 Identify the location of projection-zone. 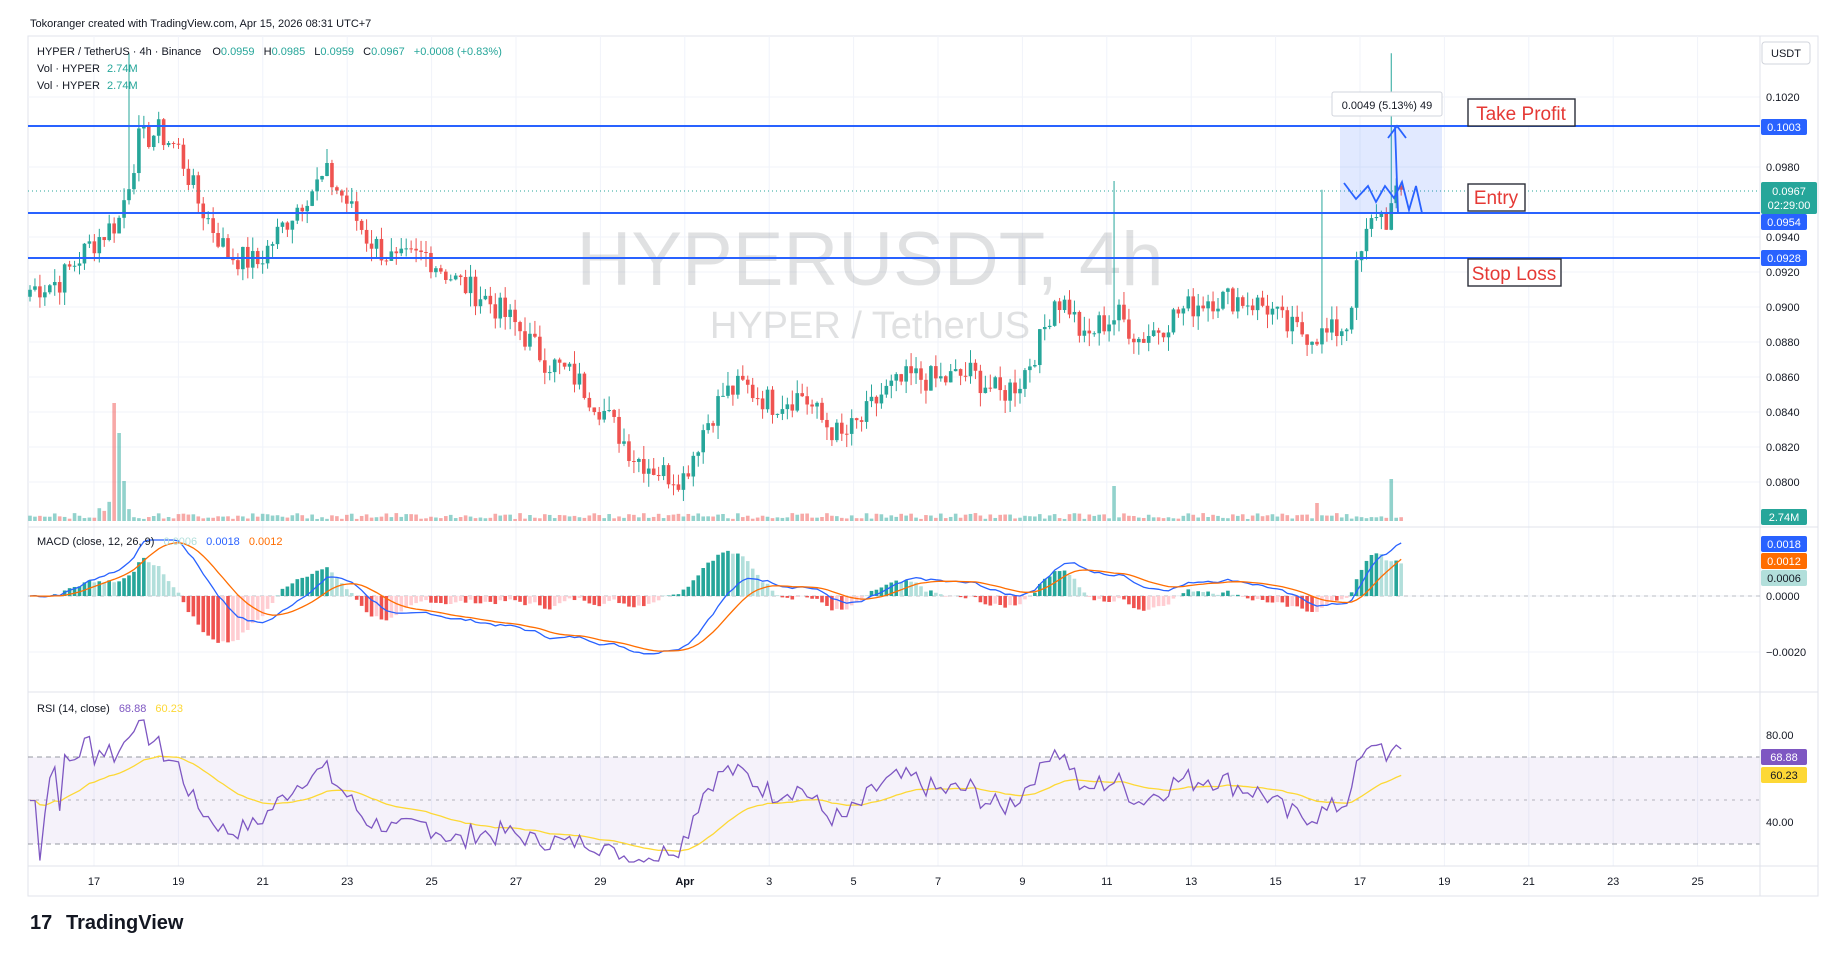
(1391, 169).